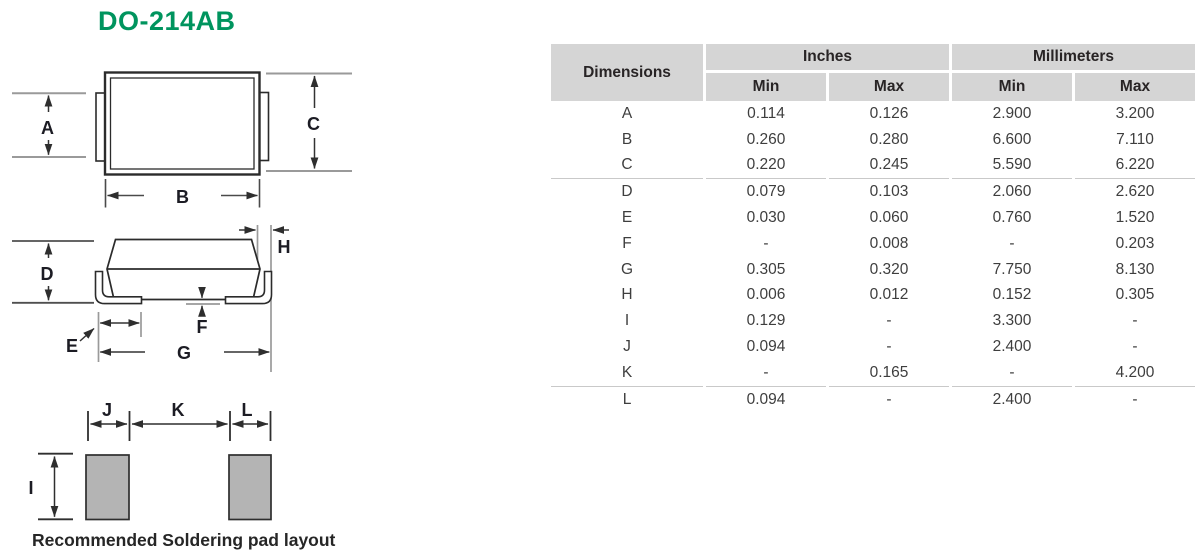 The image size is (1200, 559). I want to click on dimension-letter-cell: H, so click(627, 295).